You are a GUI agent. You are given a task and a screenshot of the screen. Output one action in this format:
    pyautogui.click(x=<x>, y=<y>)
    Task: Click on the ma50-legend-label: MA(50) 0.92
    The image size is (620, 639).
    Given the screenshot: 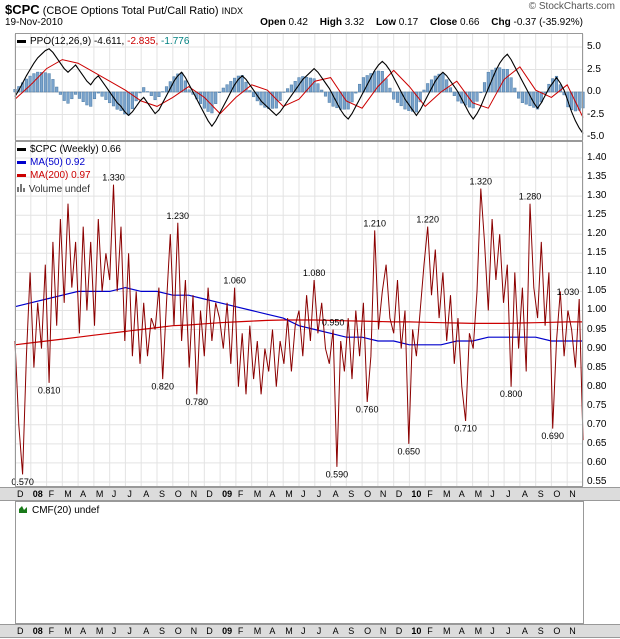 What is the action you would take?
    pyautogui.click(x=58, y=162)
    